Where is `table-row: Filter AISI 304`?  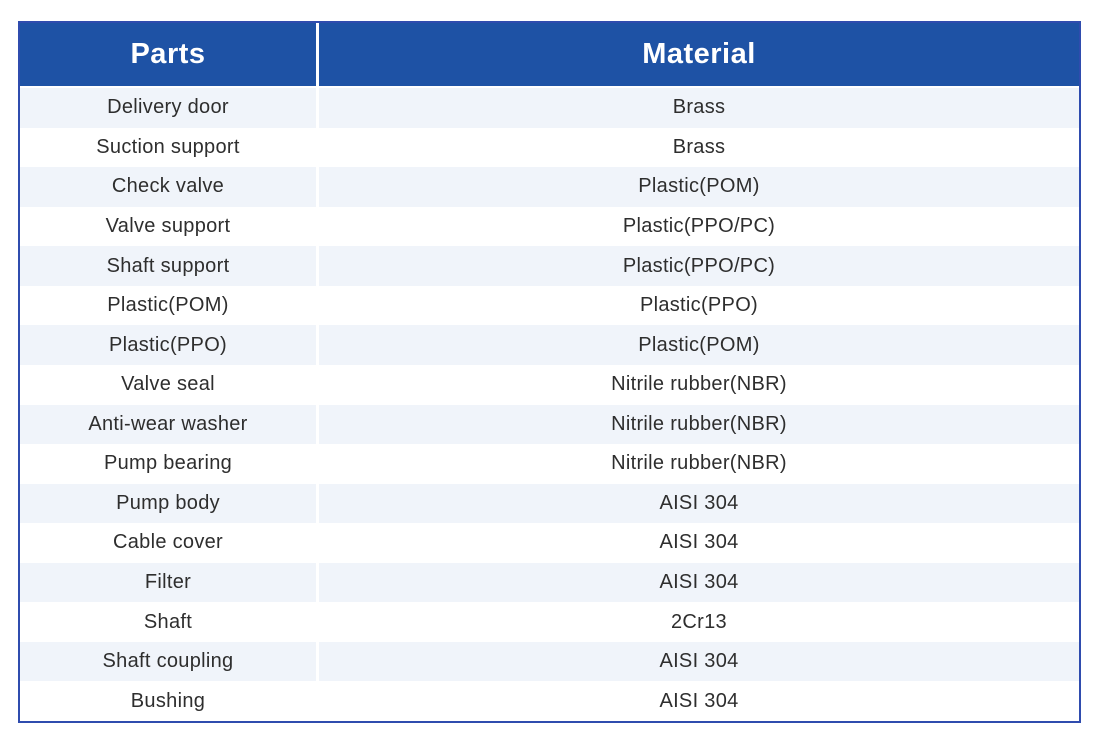
table-row: Filter AISI 304 is located at coordinates (549, 582).